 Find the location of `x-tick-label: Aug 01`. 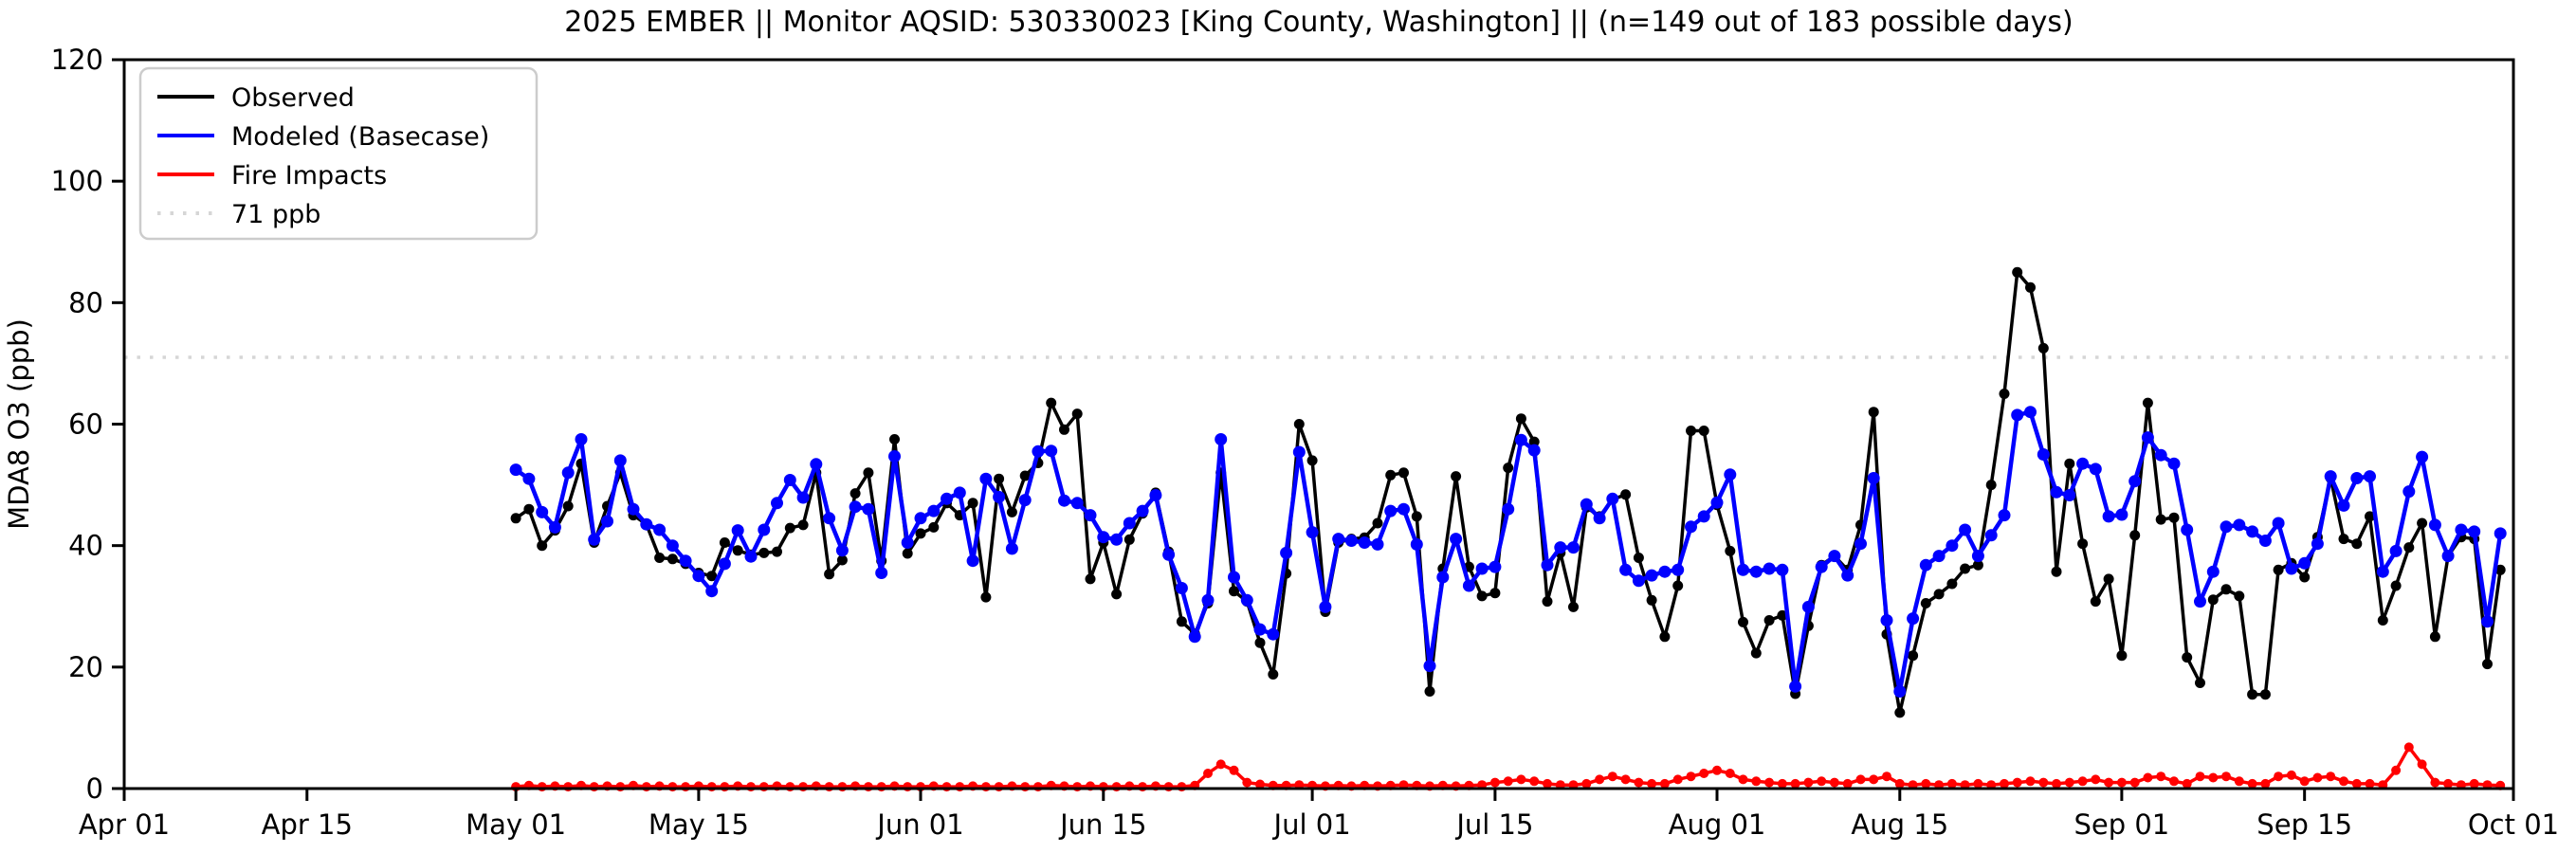

x-tick-label: Aug 01 is located at coordinates (1717, 824).